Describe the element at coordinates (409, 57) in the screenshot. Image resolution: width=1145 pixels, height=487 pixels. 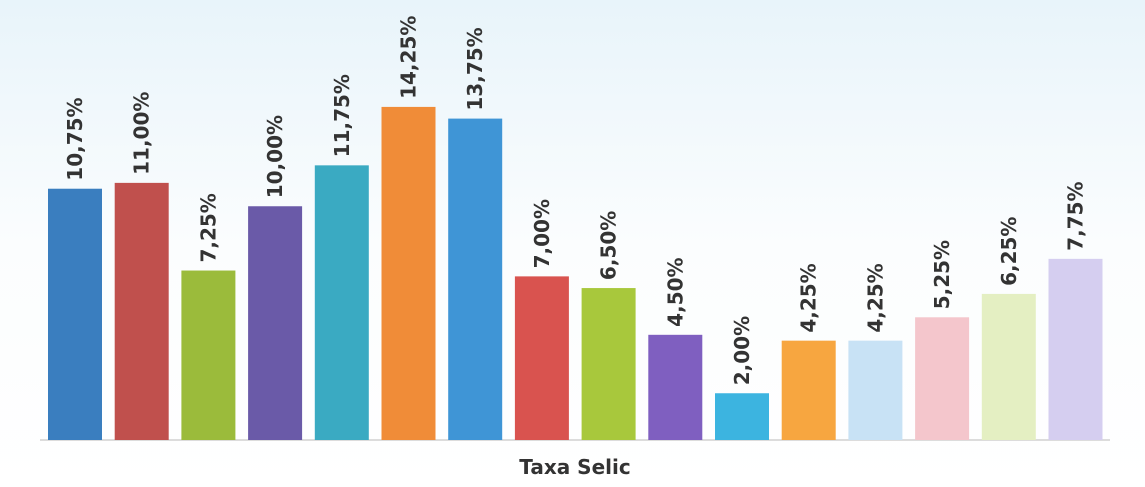
I see `value-label: 14,25%` at that location.